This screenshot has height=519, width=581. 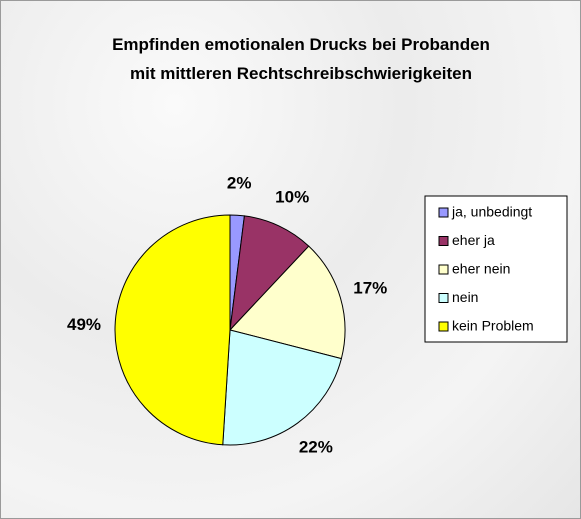 What do you see at coordinates (84, 324) in the screenshot?
I see `data-label: 49%` at bounding box center [84, 324].